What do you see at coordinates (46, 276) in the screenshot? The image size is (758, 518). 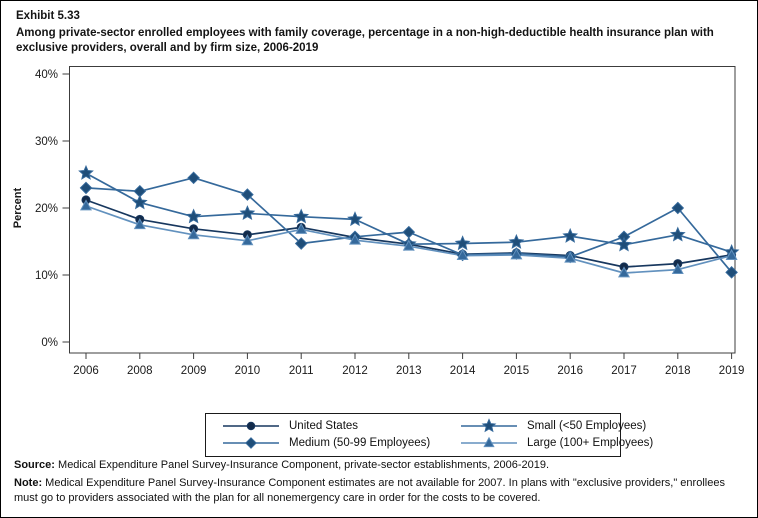 I see `y-tick-label: 10%` at bounding box center [46, 276].